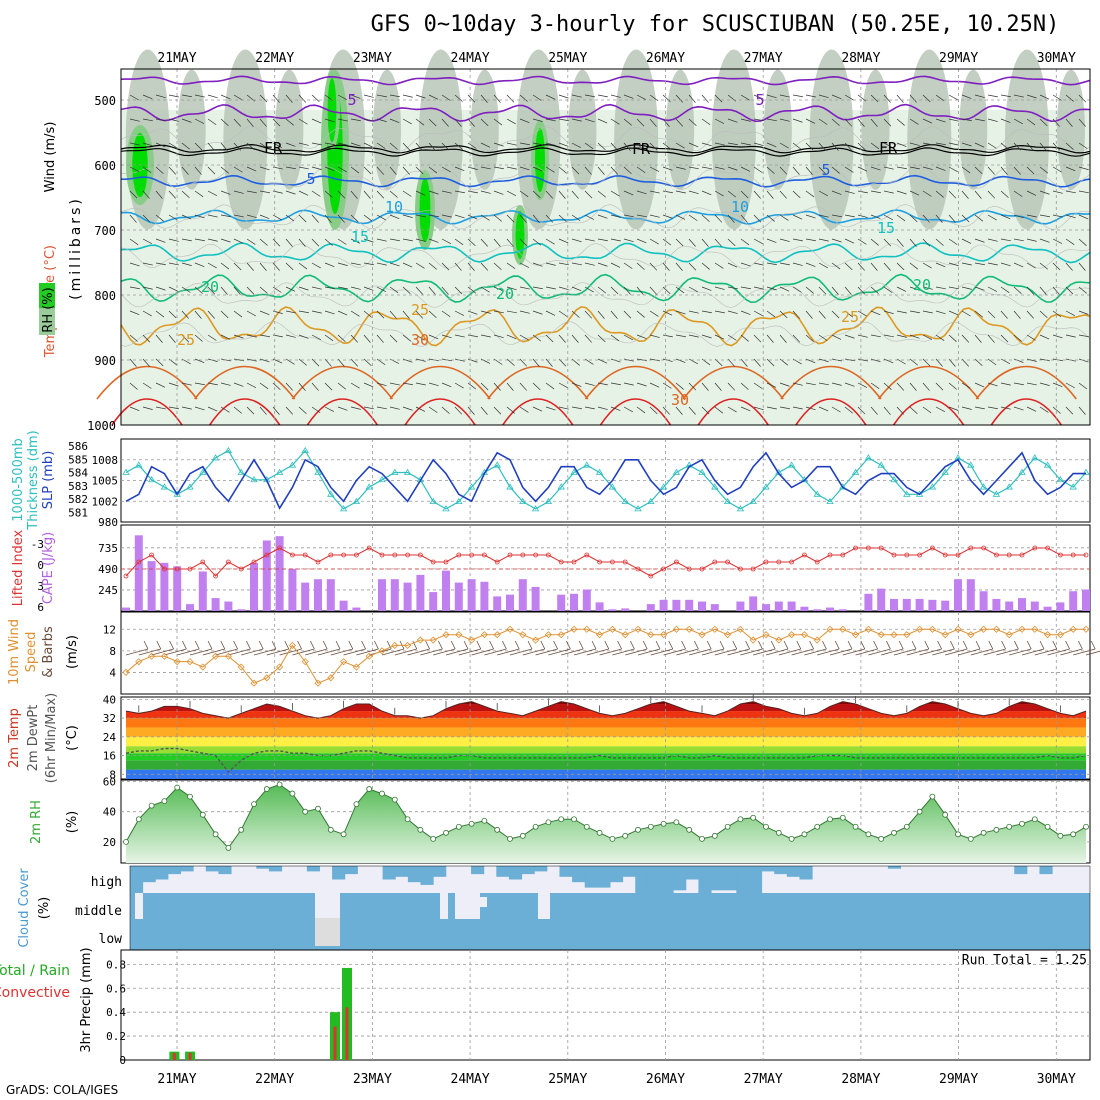 The width and height of the screenshot is (1100, 1100). What do you see at coordinates (1056, 1079) in the screenshot?
I see `date-label-bottom: 30MAY` at bounding box center [1056, 1079].